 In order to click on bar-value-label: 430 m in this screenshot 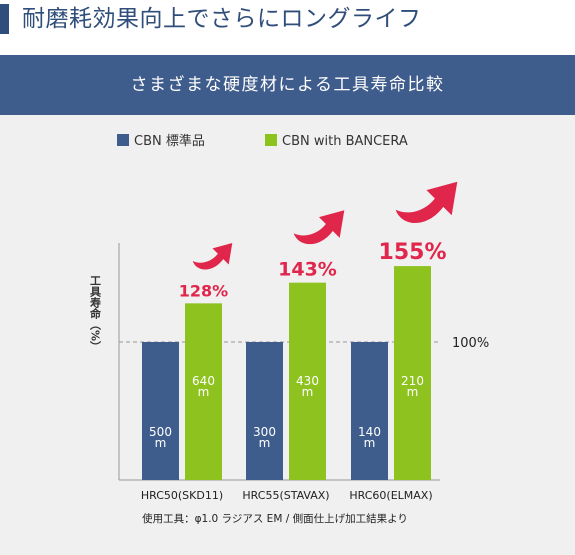, I will do `click(307, 386)`.